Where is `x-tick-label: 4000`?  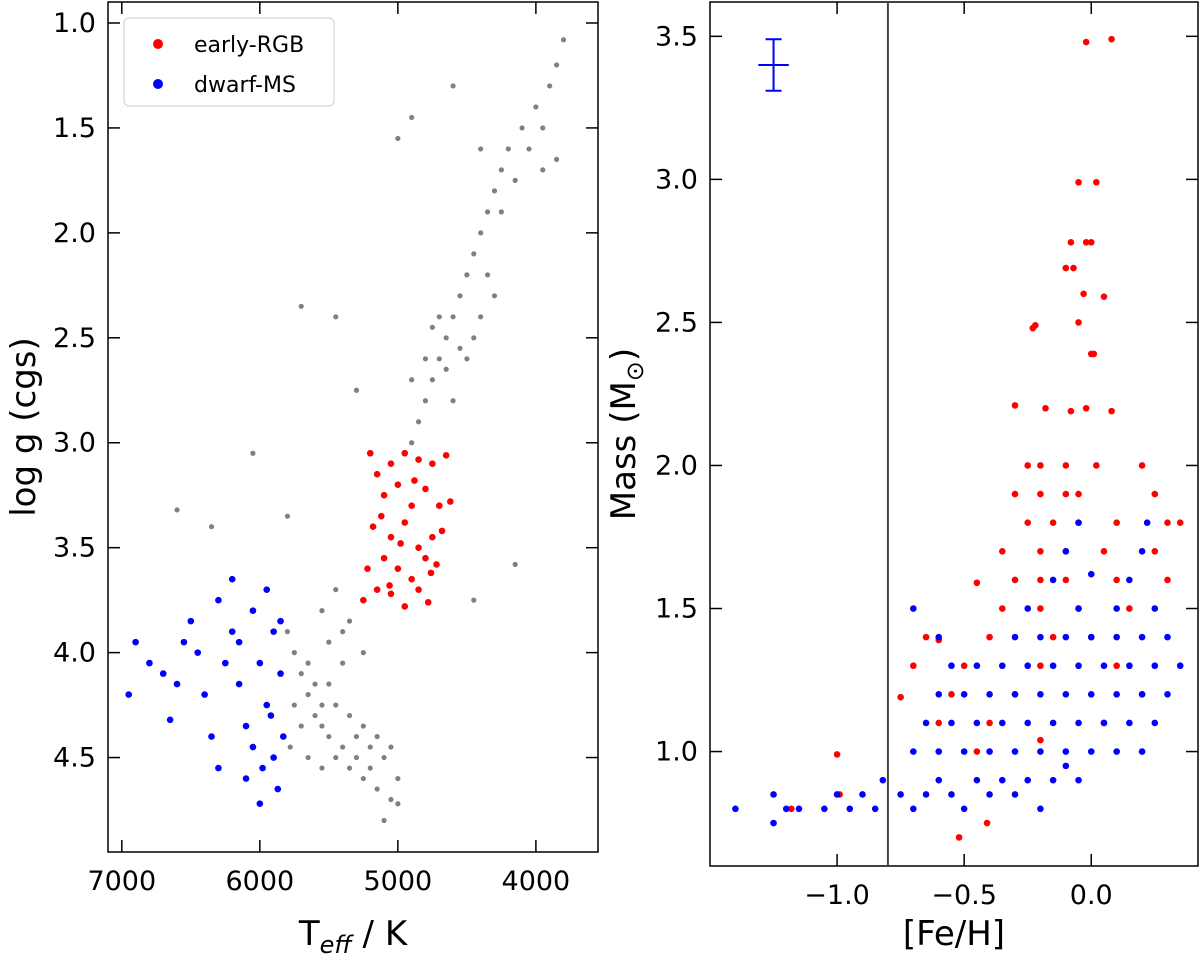 x-tick-label: 4000 is located at coordinates (536, 881).